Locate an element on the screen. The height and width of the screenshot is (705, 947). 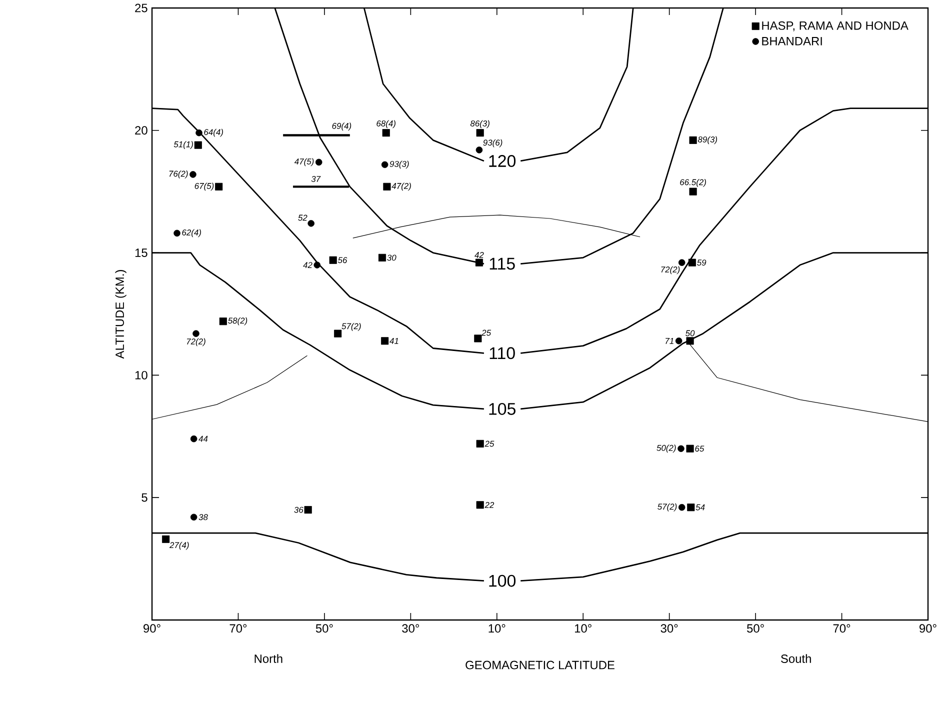
annotation: 52 is located at coordinates (303, 217).